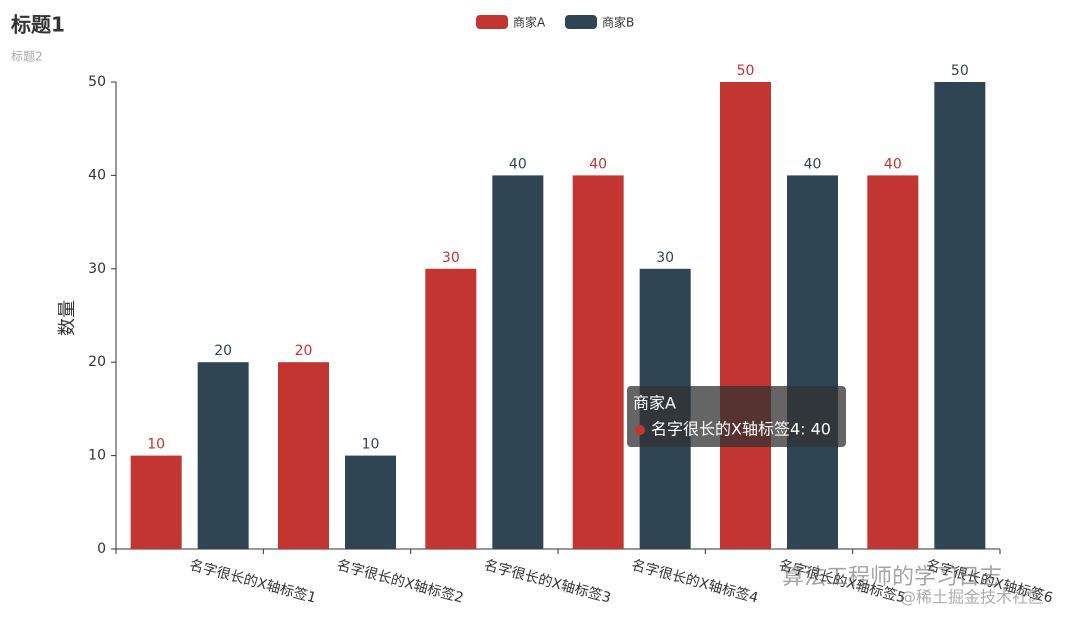  I want to click on tooltip-box, so click(736, 416).